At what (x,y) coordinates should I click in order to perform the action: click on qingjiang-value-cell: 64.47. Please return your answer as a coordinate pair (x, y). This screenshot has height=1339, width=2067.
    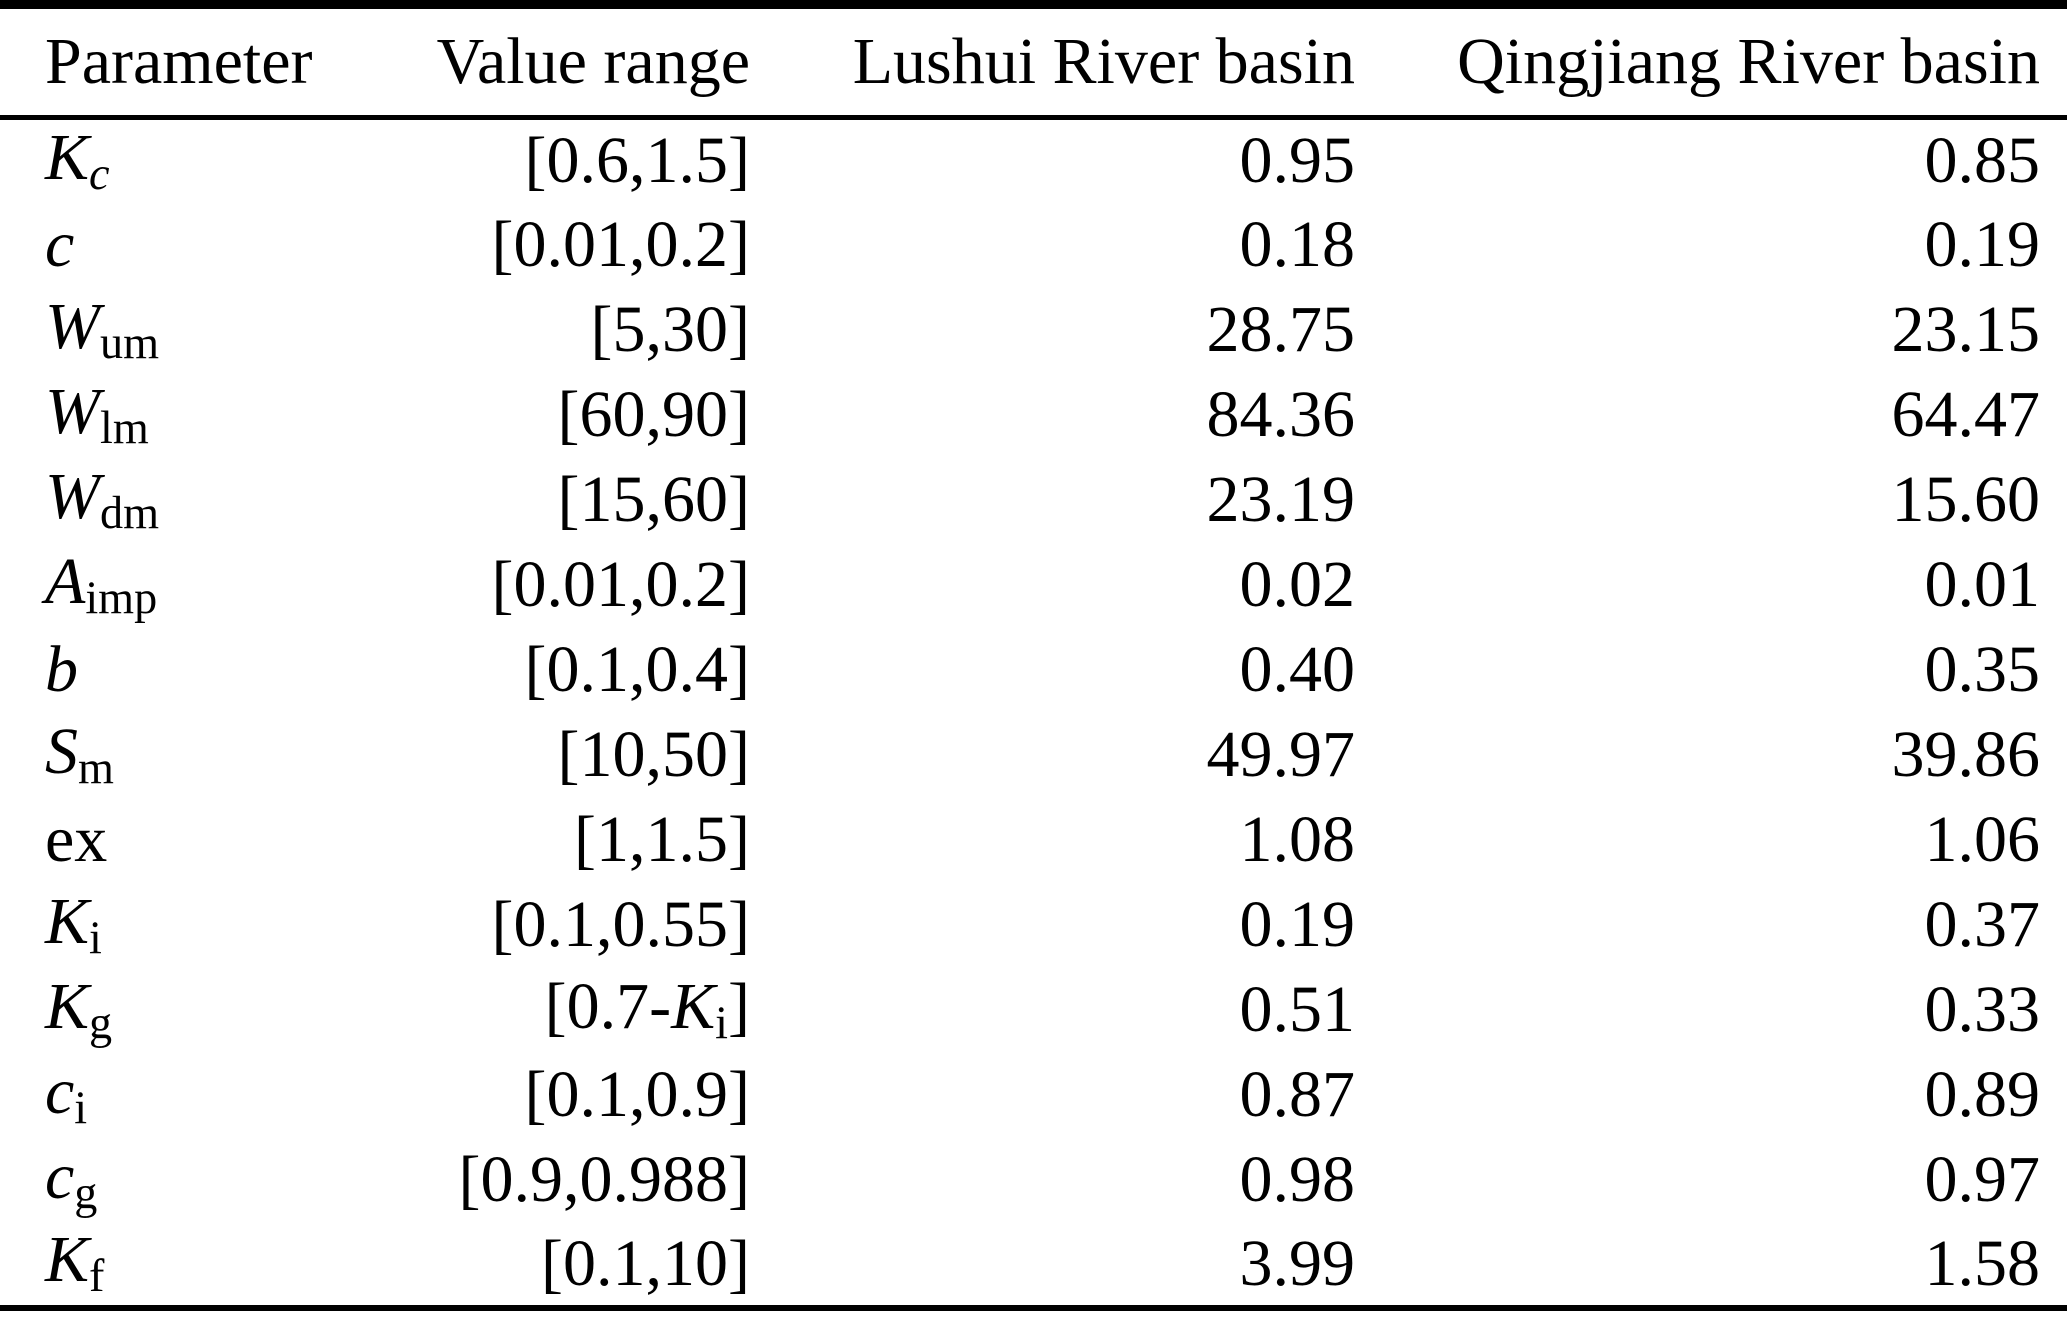
    Looking at the image, I should click on (1966, 414).